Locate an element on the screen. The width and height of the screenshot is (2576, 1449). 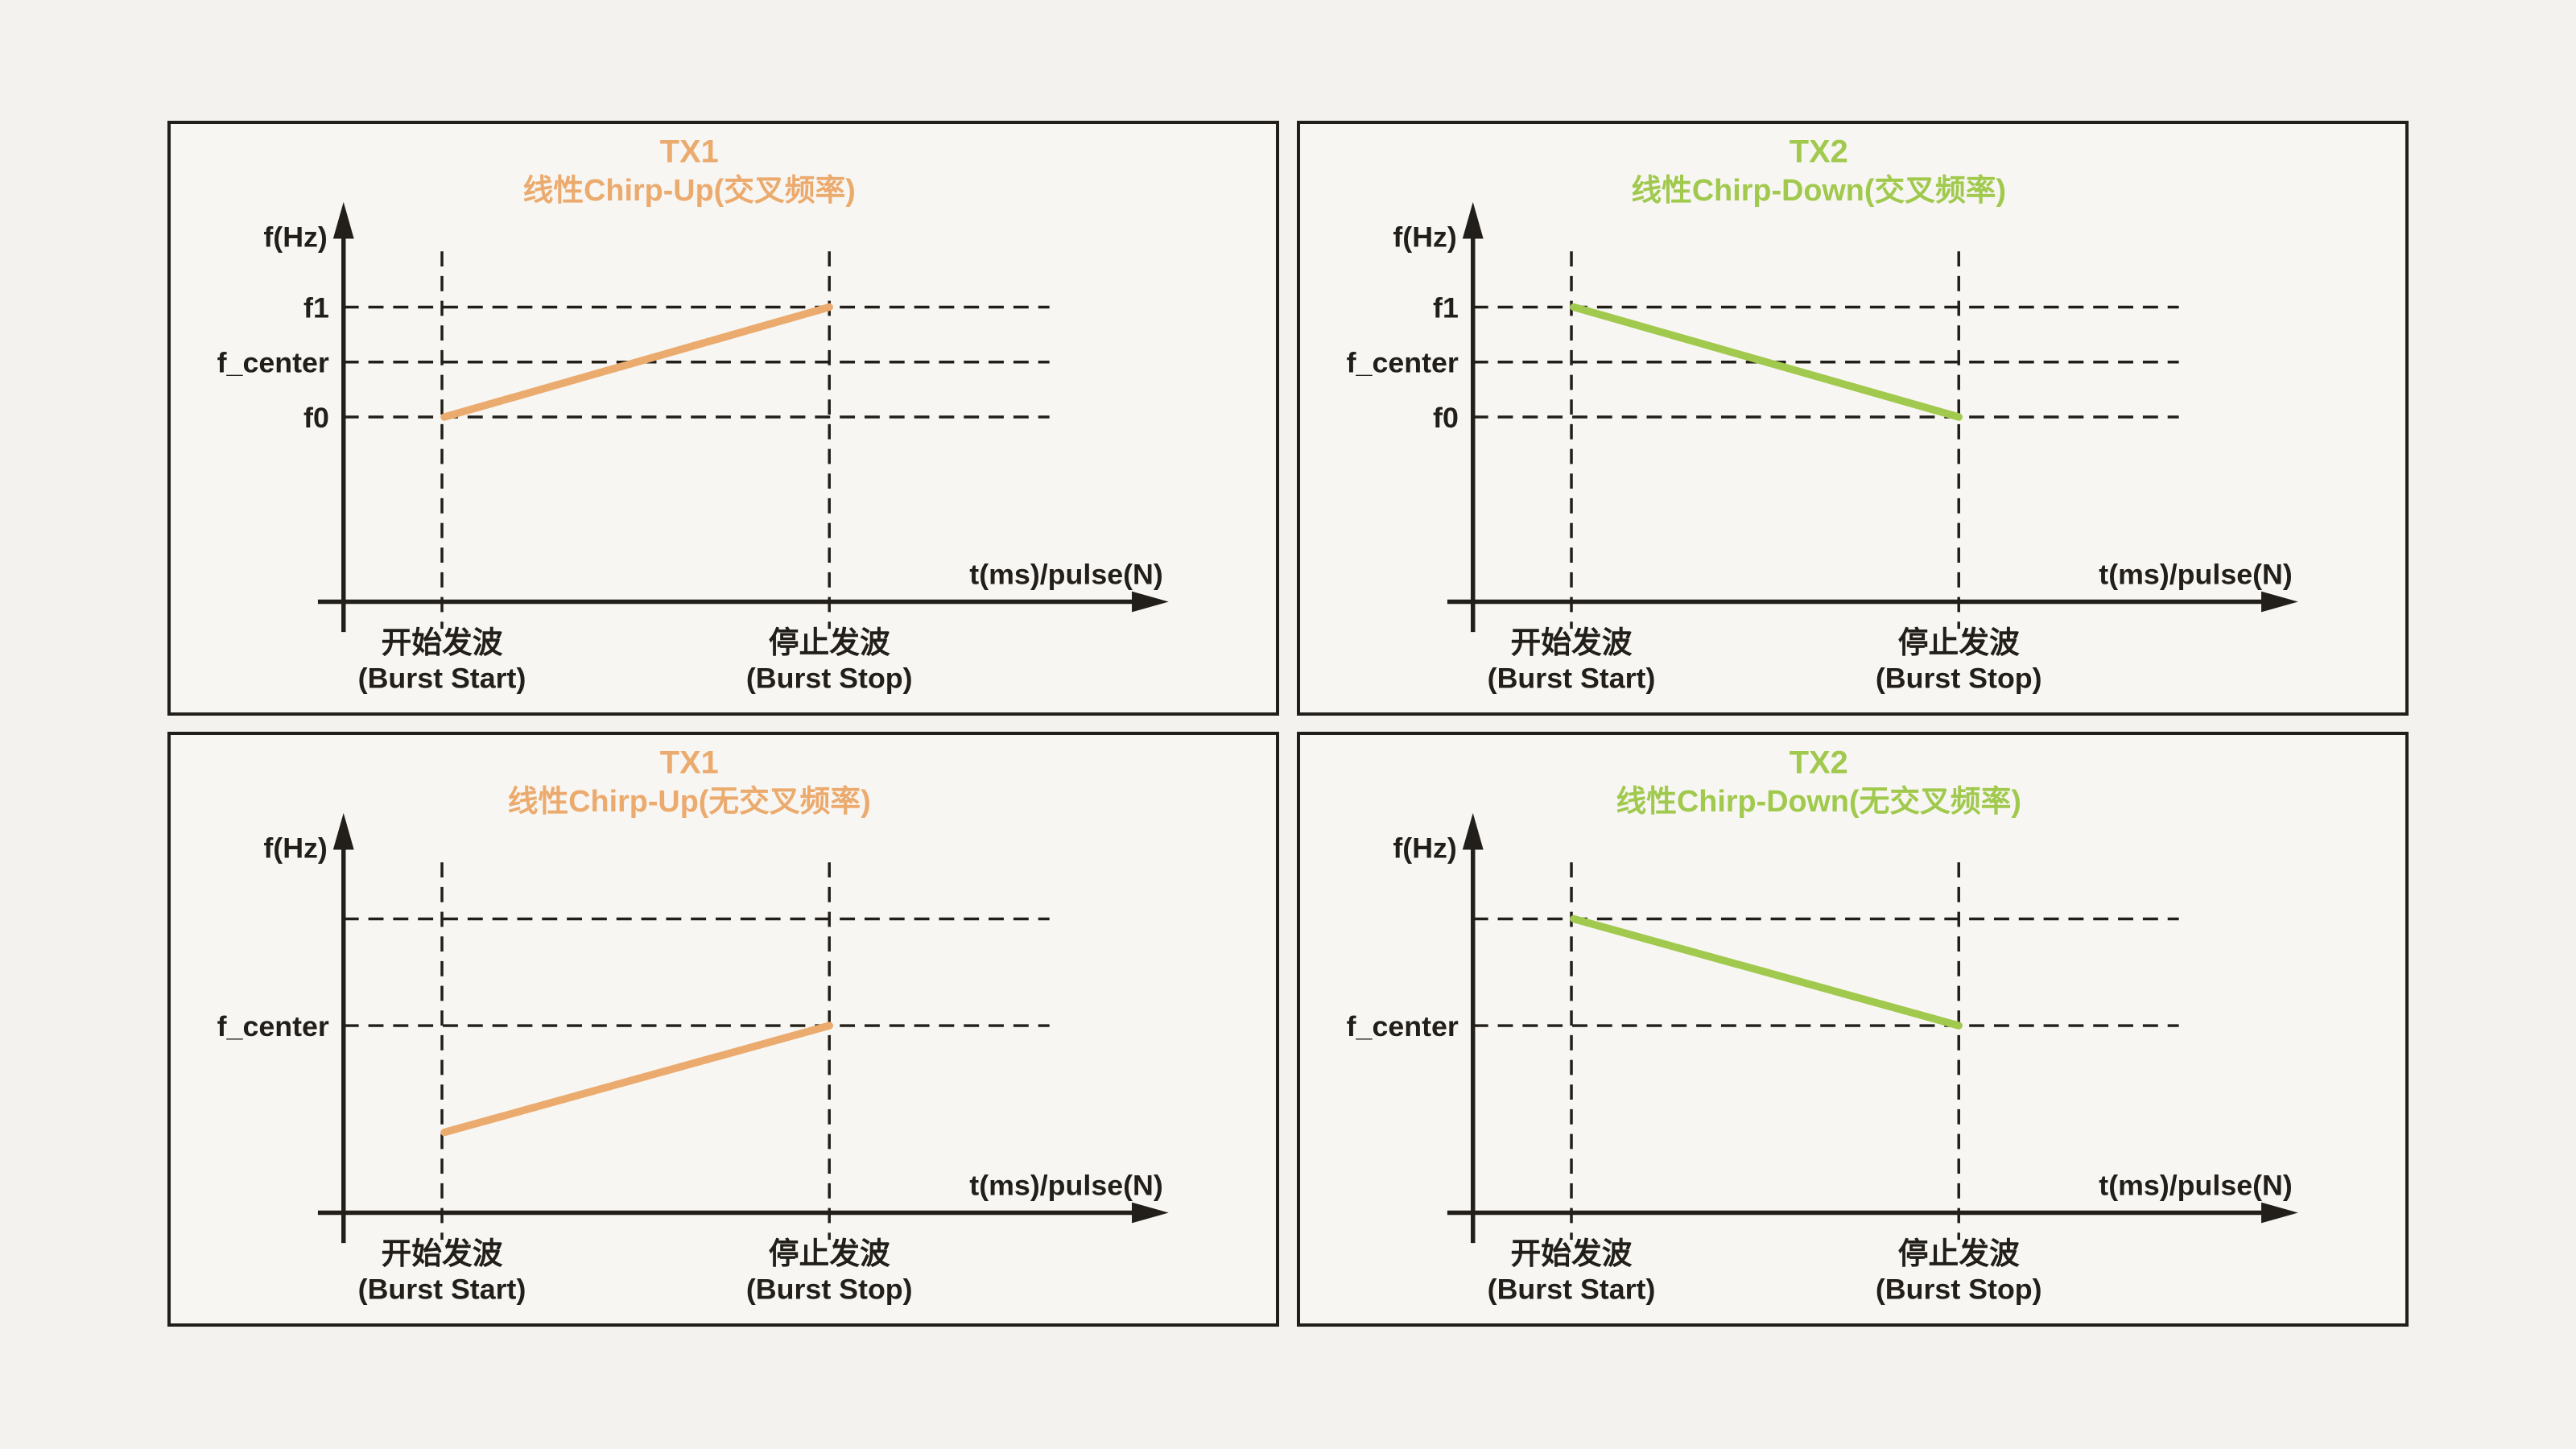
panel-subtitle: 线性Chirp-Down(交叉频率) is located at coordinates (1818, 190).